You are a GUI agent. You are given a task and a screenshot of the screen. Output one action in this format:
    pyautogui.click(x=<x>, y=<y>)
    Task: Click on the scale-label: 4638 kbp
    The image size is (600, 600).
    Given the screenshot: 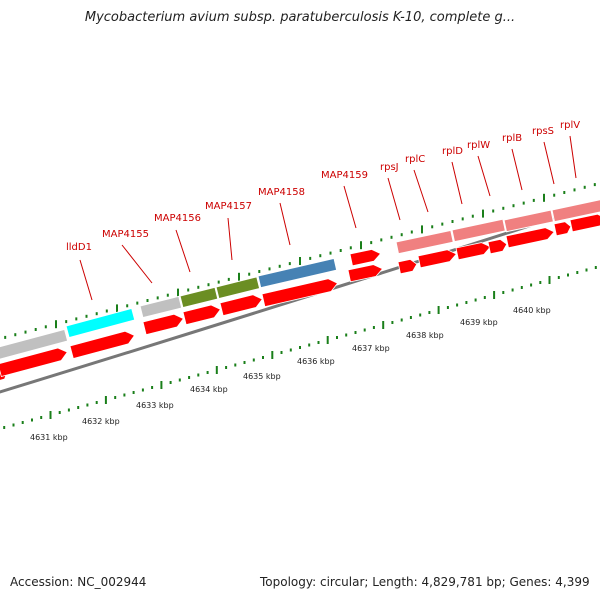 What is the action you would take?
    pyautogui.click(x=425, y=335)
    